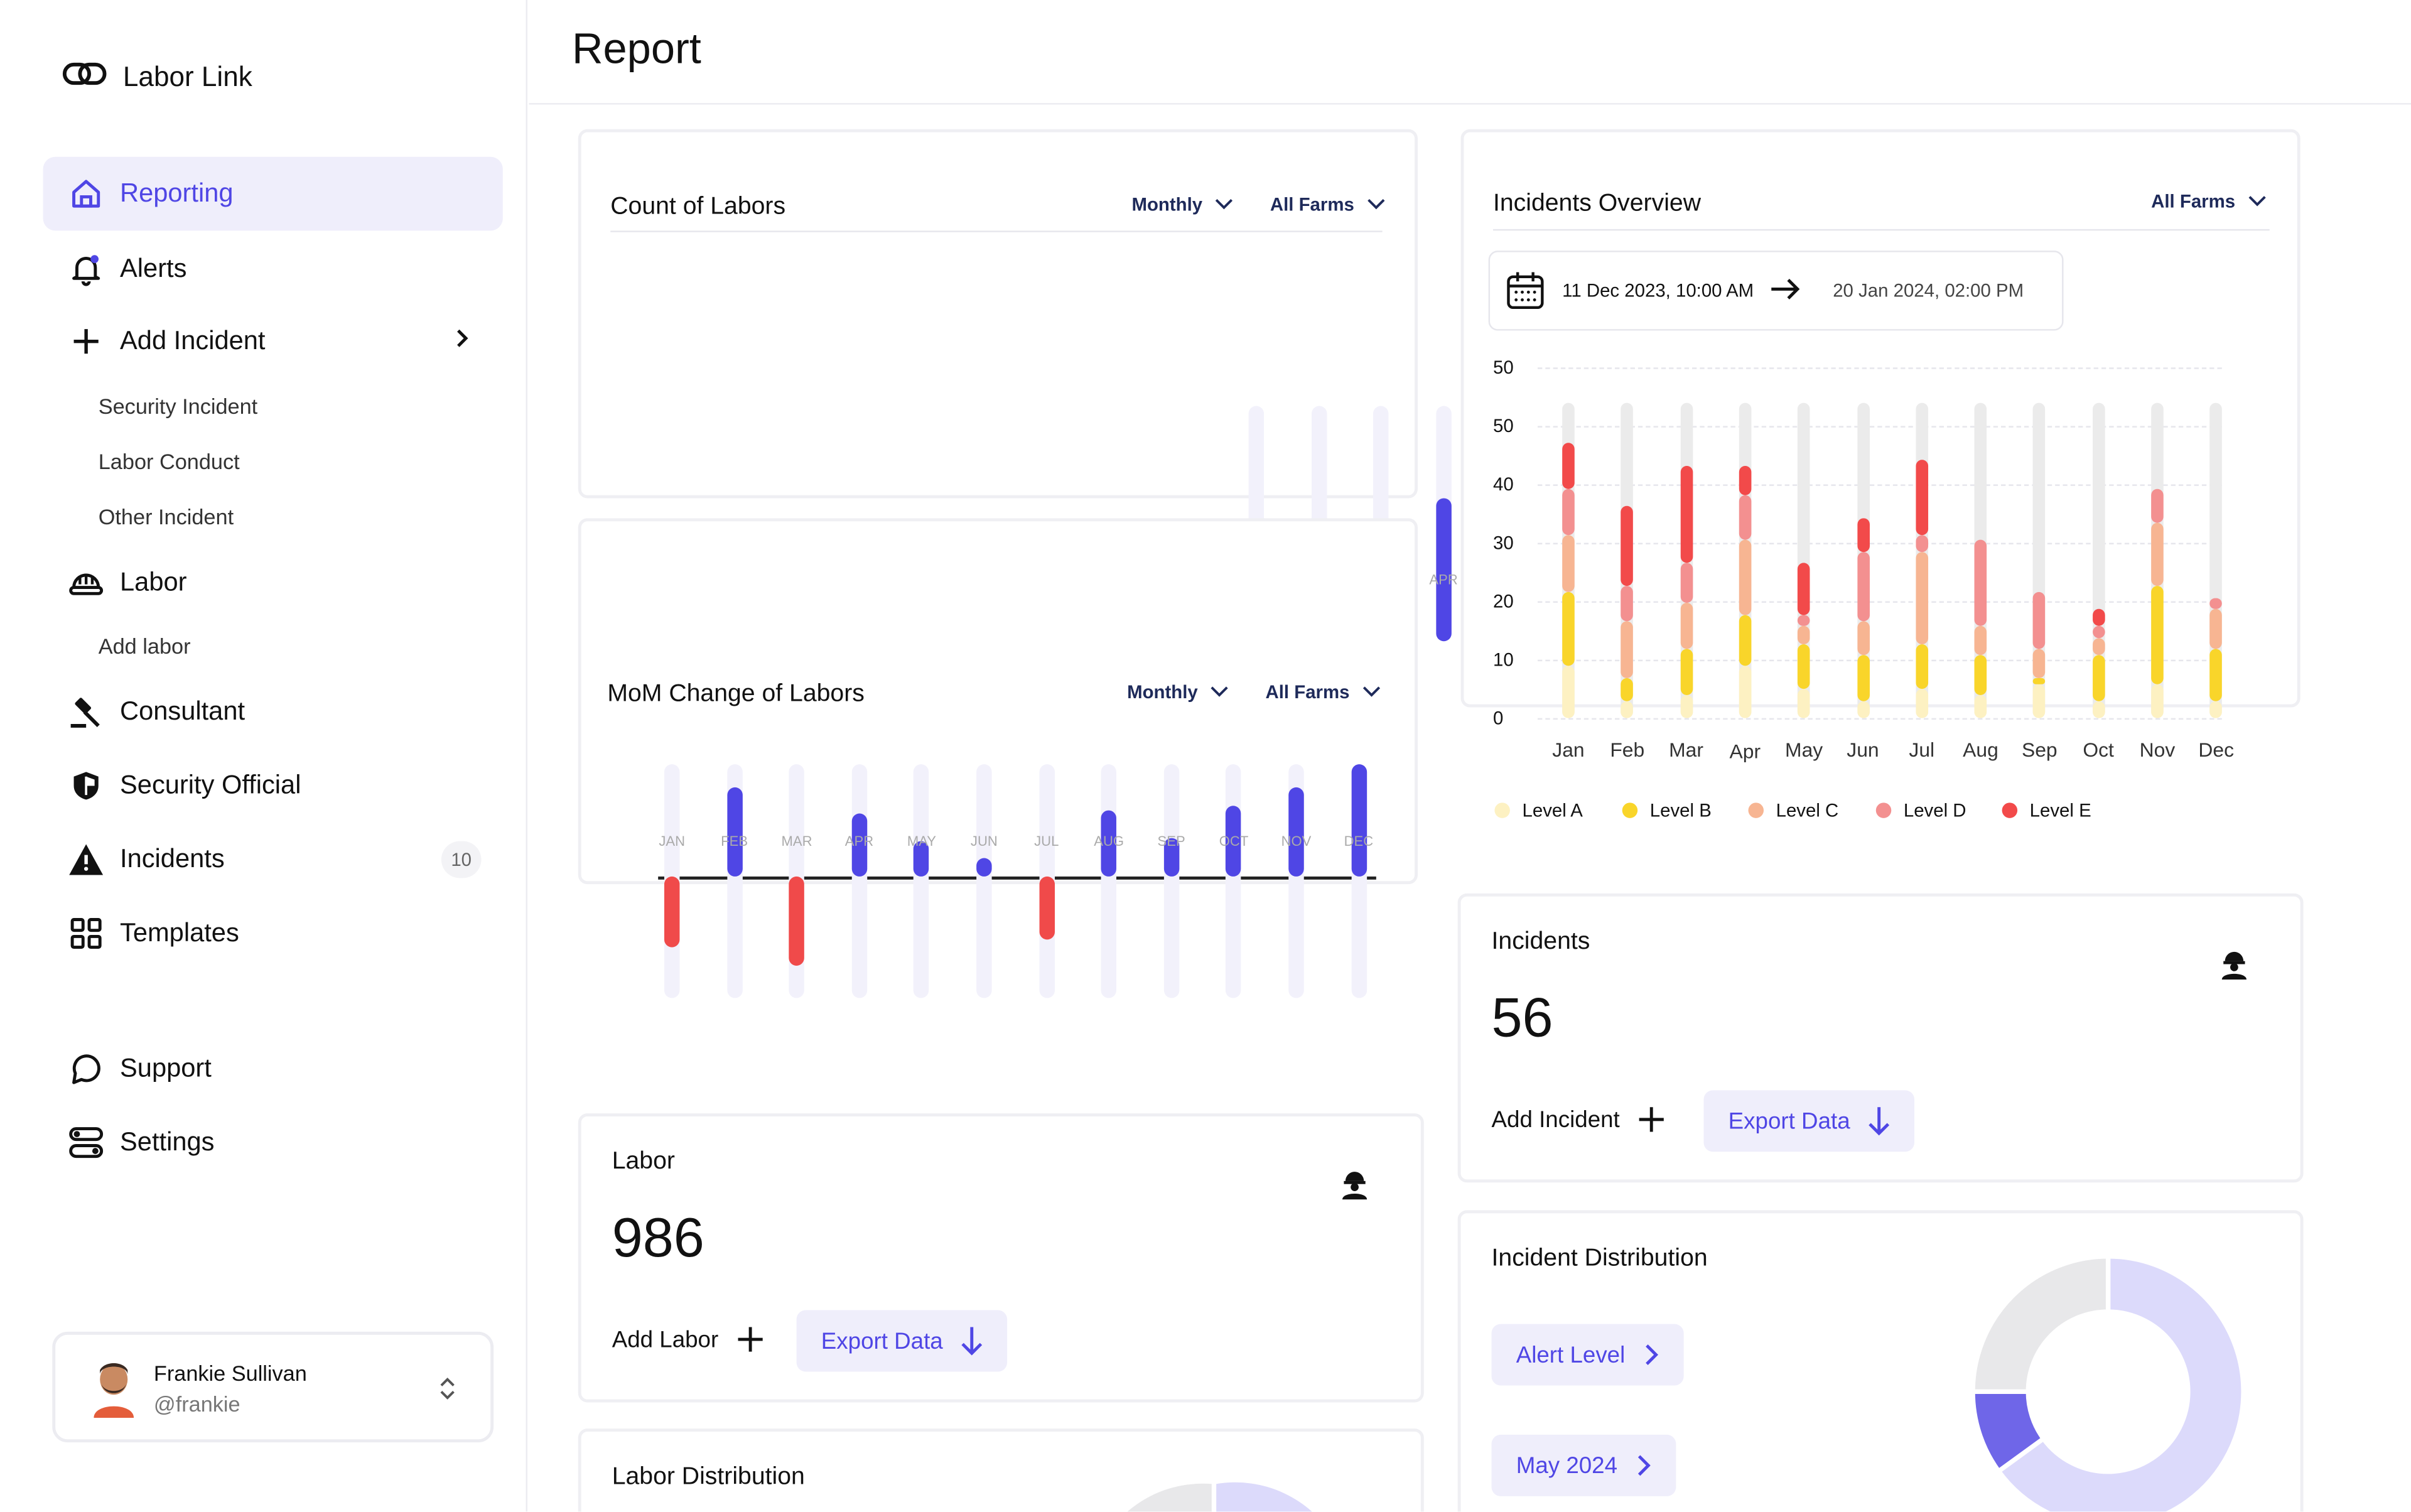 The width and height of the screenshot is (2411, 1512). What do you see at coordinates (273, 342) in the screenshot?
I see `nav-add-incident: Add Incident` at bounding box center [273, 342].